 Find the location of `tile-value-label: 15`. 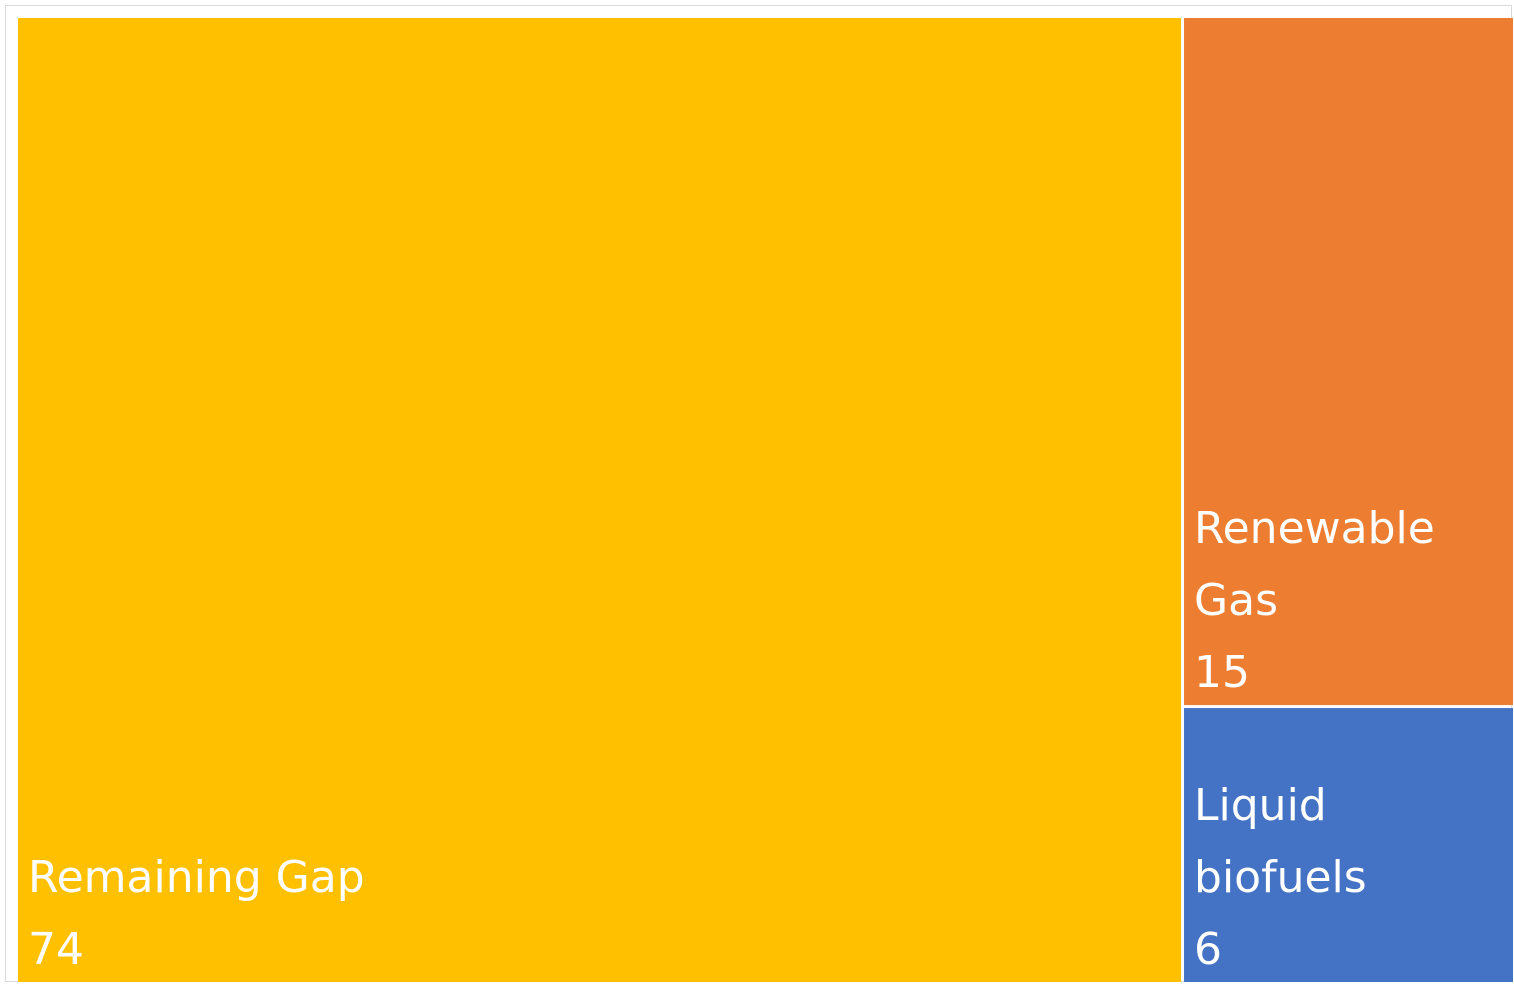

tile-value-label: 15 is located at coordinates (1222, 672).